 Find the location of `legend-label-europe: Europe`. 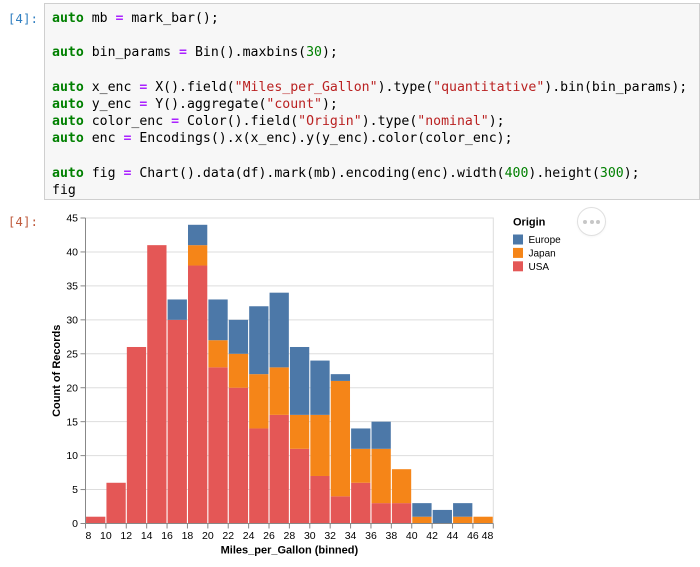

legend-label-europe: Europe is located at coordinates (545, 240).